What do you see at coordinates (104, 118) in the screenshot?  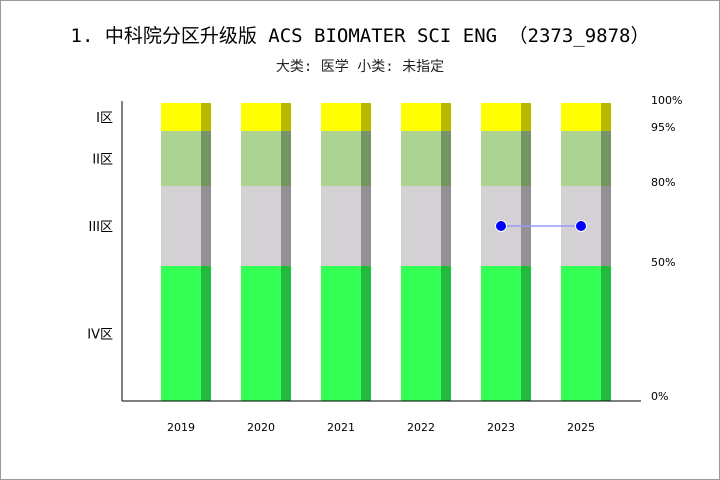 I see `band-label: I区` at bounding box center [104, 118].